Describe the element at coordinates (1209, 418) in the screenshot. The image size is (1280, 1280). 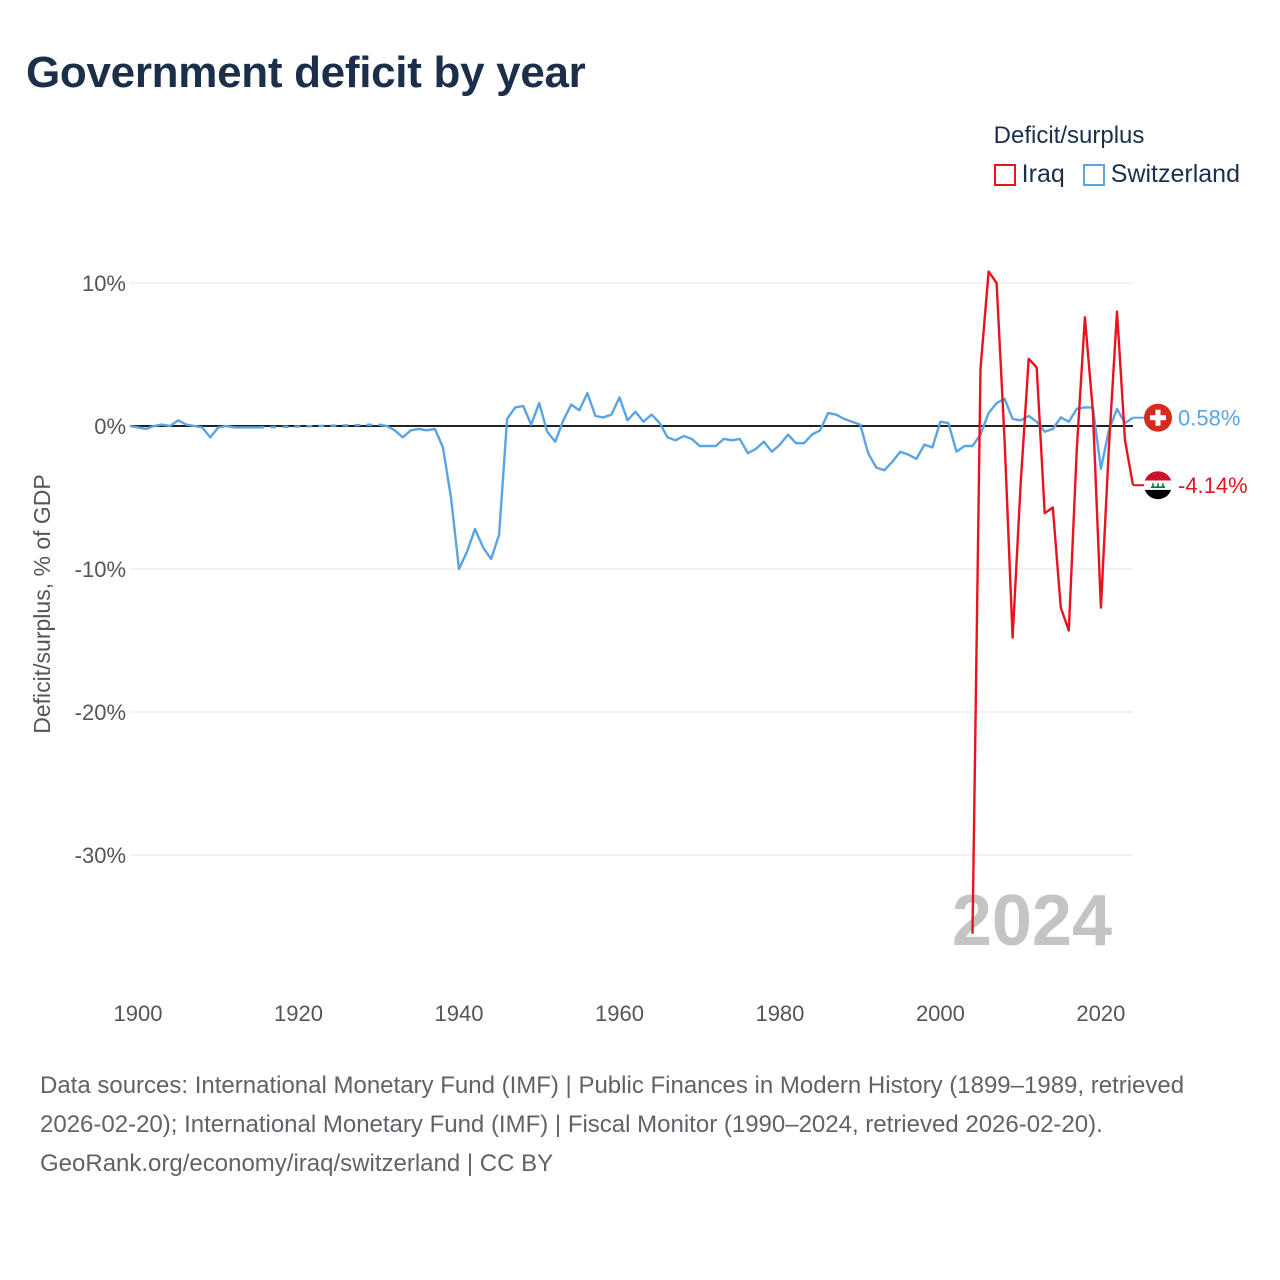
I see `end-label-switzerland: 0.58%` at that location.